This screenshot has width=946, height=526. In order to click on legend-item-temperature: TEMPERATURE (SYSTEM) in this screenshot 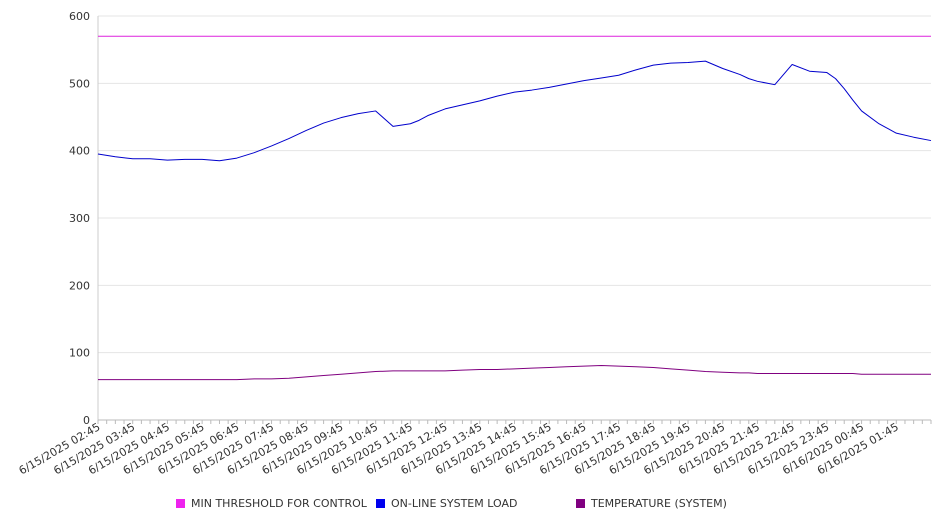, I will do `click(651, 503)`.